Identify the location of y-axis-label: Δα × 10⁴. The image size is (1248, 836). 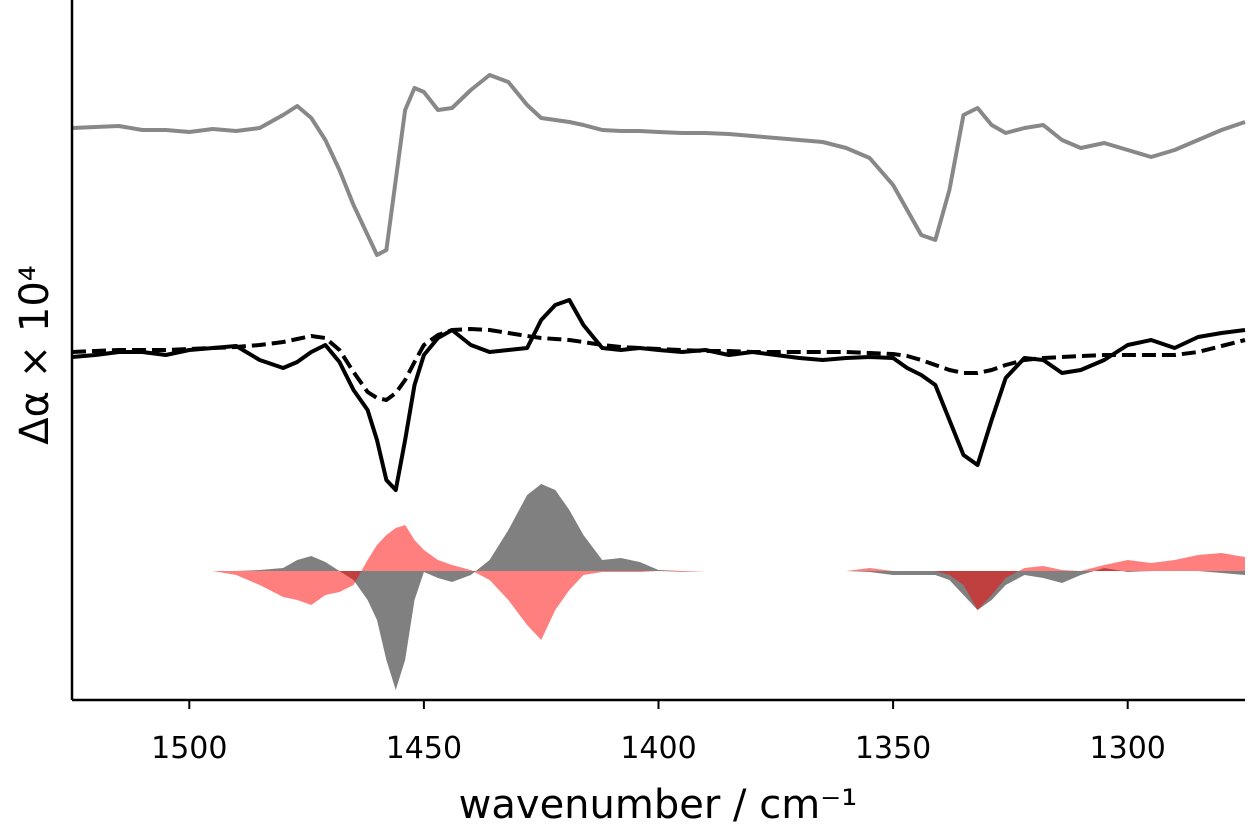
(35, 355).